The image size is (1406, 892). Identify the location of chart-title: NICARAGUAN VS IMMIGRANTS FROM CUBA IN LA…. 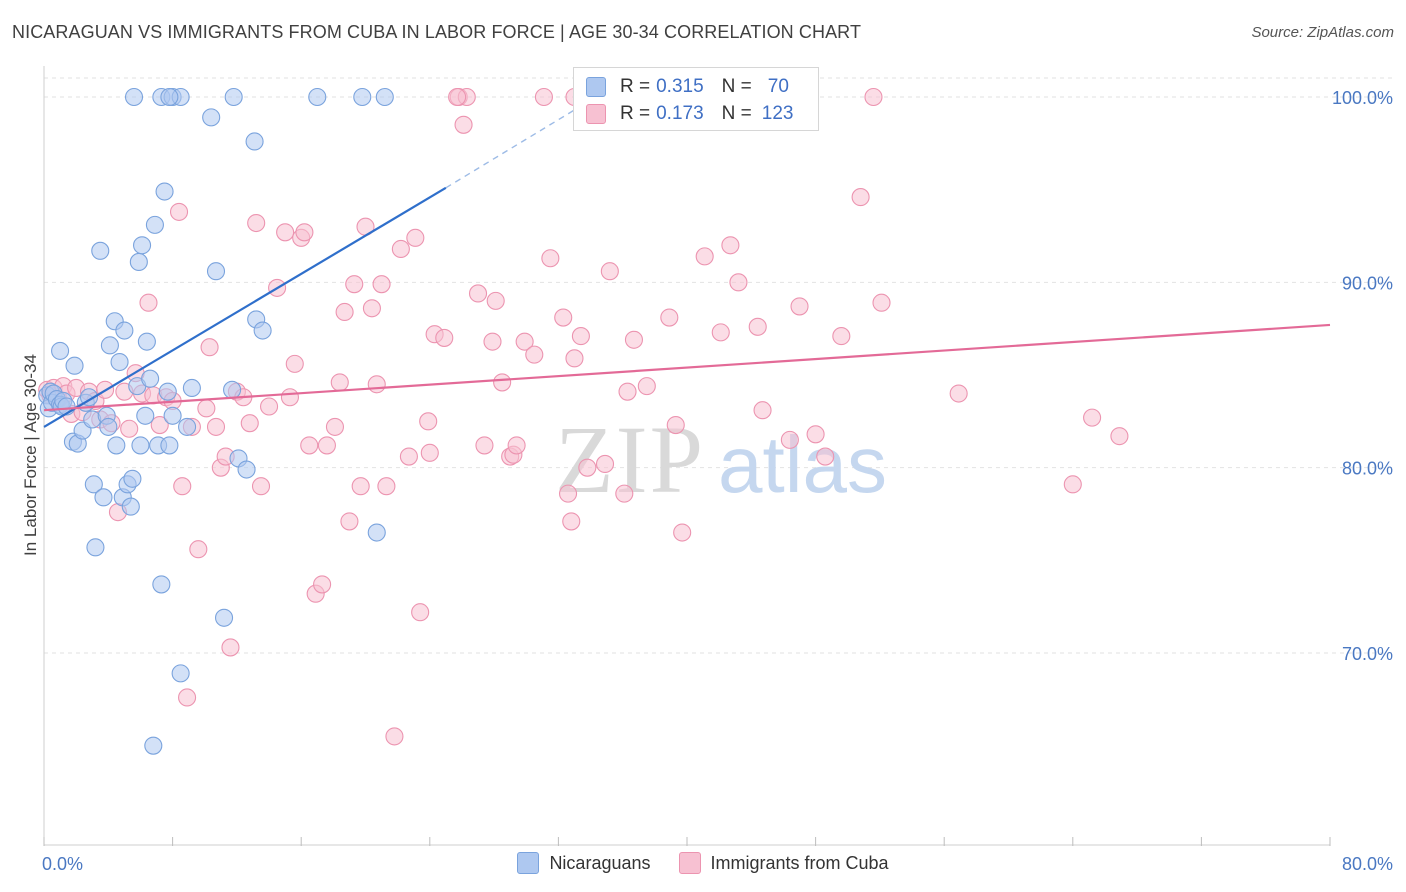
(437, 32).